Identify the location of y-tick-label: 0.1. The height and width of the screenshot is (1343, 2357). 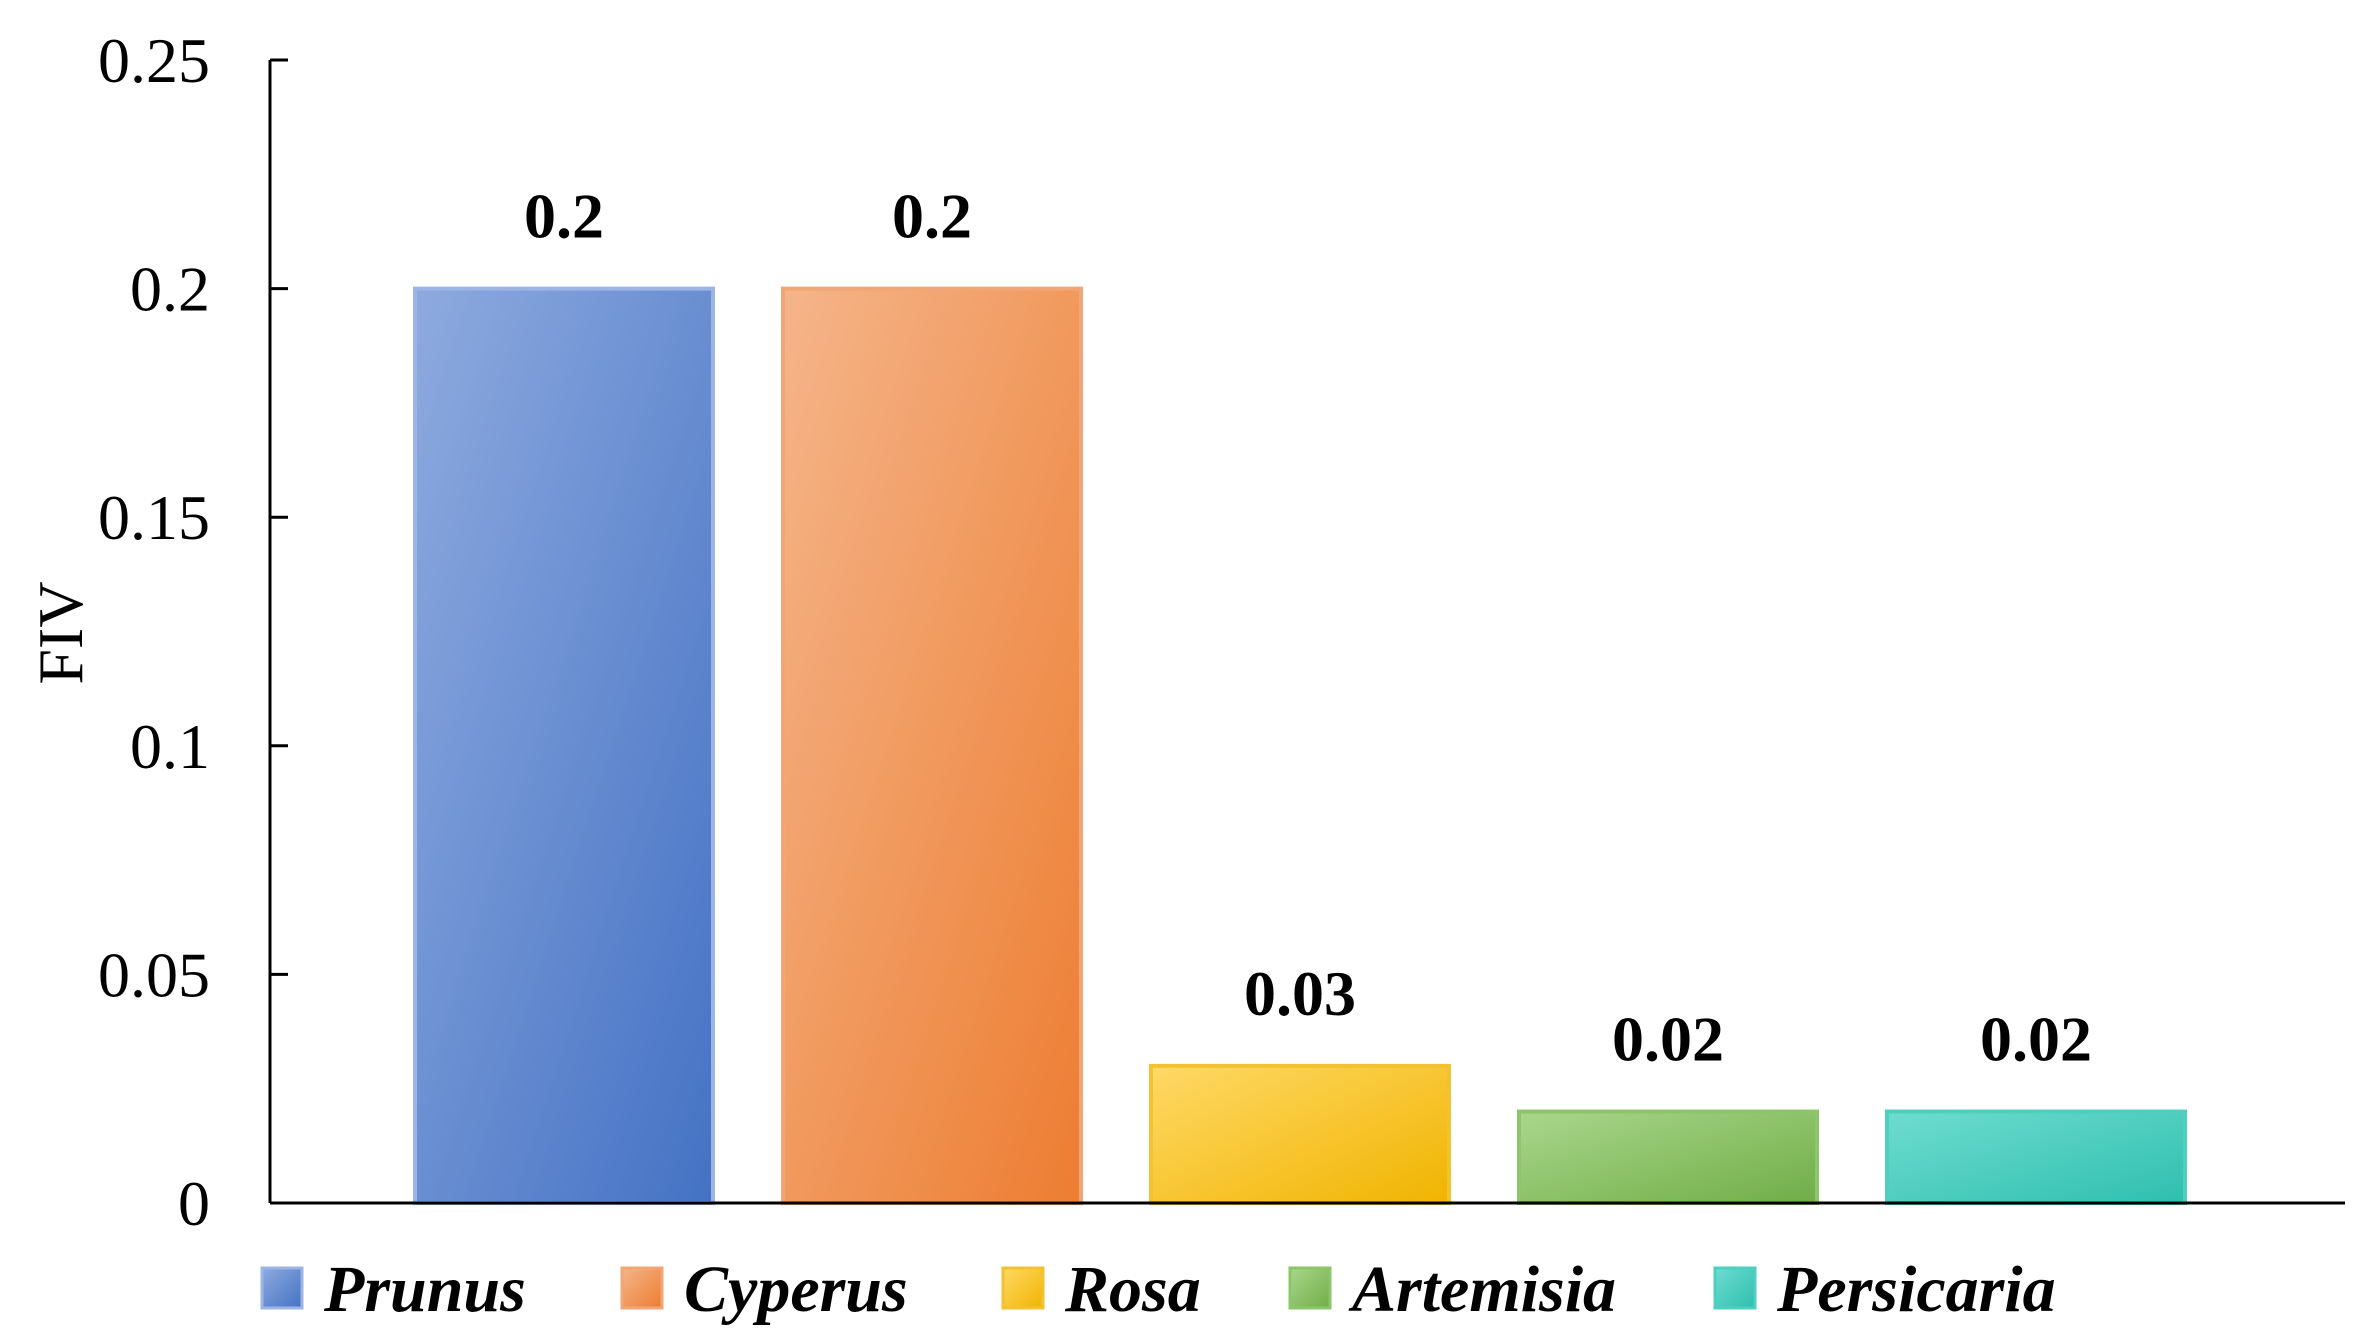
(170, 746).